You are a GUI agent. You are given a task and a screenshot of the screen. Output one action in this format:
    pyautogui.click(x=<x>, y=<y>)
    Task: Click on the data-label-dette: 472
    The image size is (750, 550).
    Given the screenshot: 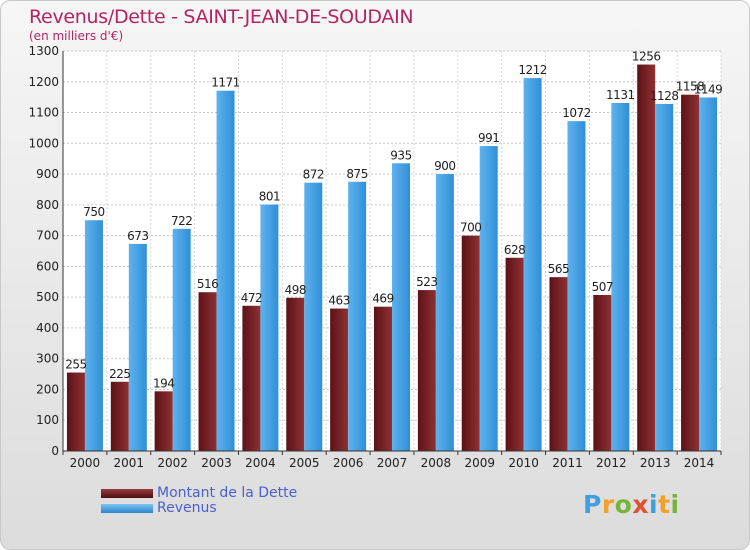 What is the action you would take?
    pyautogui.click(x=251, y=298)
    